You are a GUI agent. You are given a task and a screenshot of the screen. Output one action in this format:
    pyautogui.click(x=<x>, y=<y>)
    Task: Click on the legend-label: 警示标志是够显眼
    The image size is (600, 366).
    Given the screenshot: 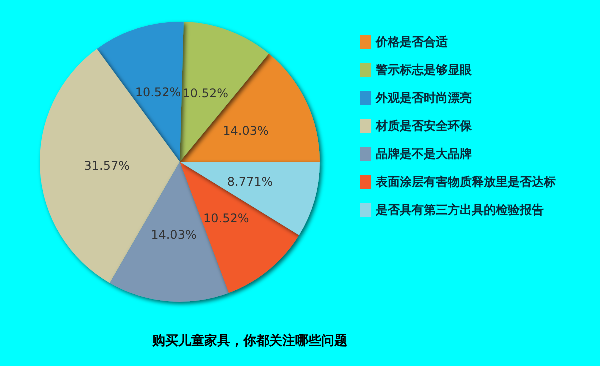 What is the action you would take?
    pyautogui.click(x=424, y=70)
    